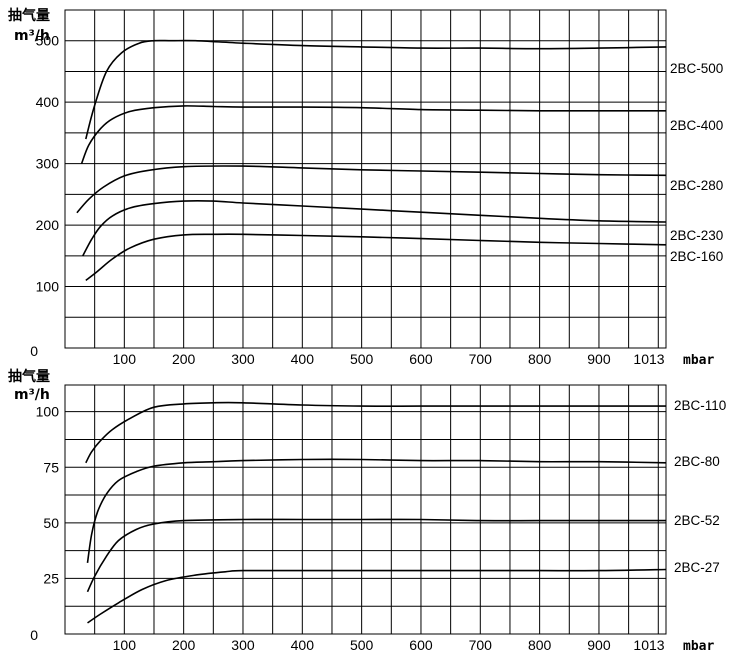 The height and width of the screenshot is (661, 748). I want to click on series-label: 2BC-160, so click(696, 256).